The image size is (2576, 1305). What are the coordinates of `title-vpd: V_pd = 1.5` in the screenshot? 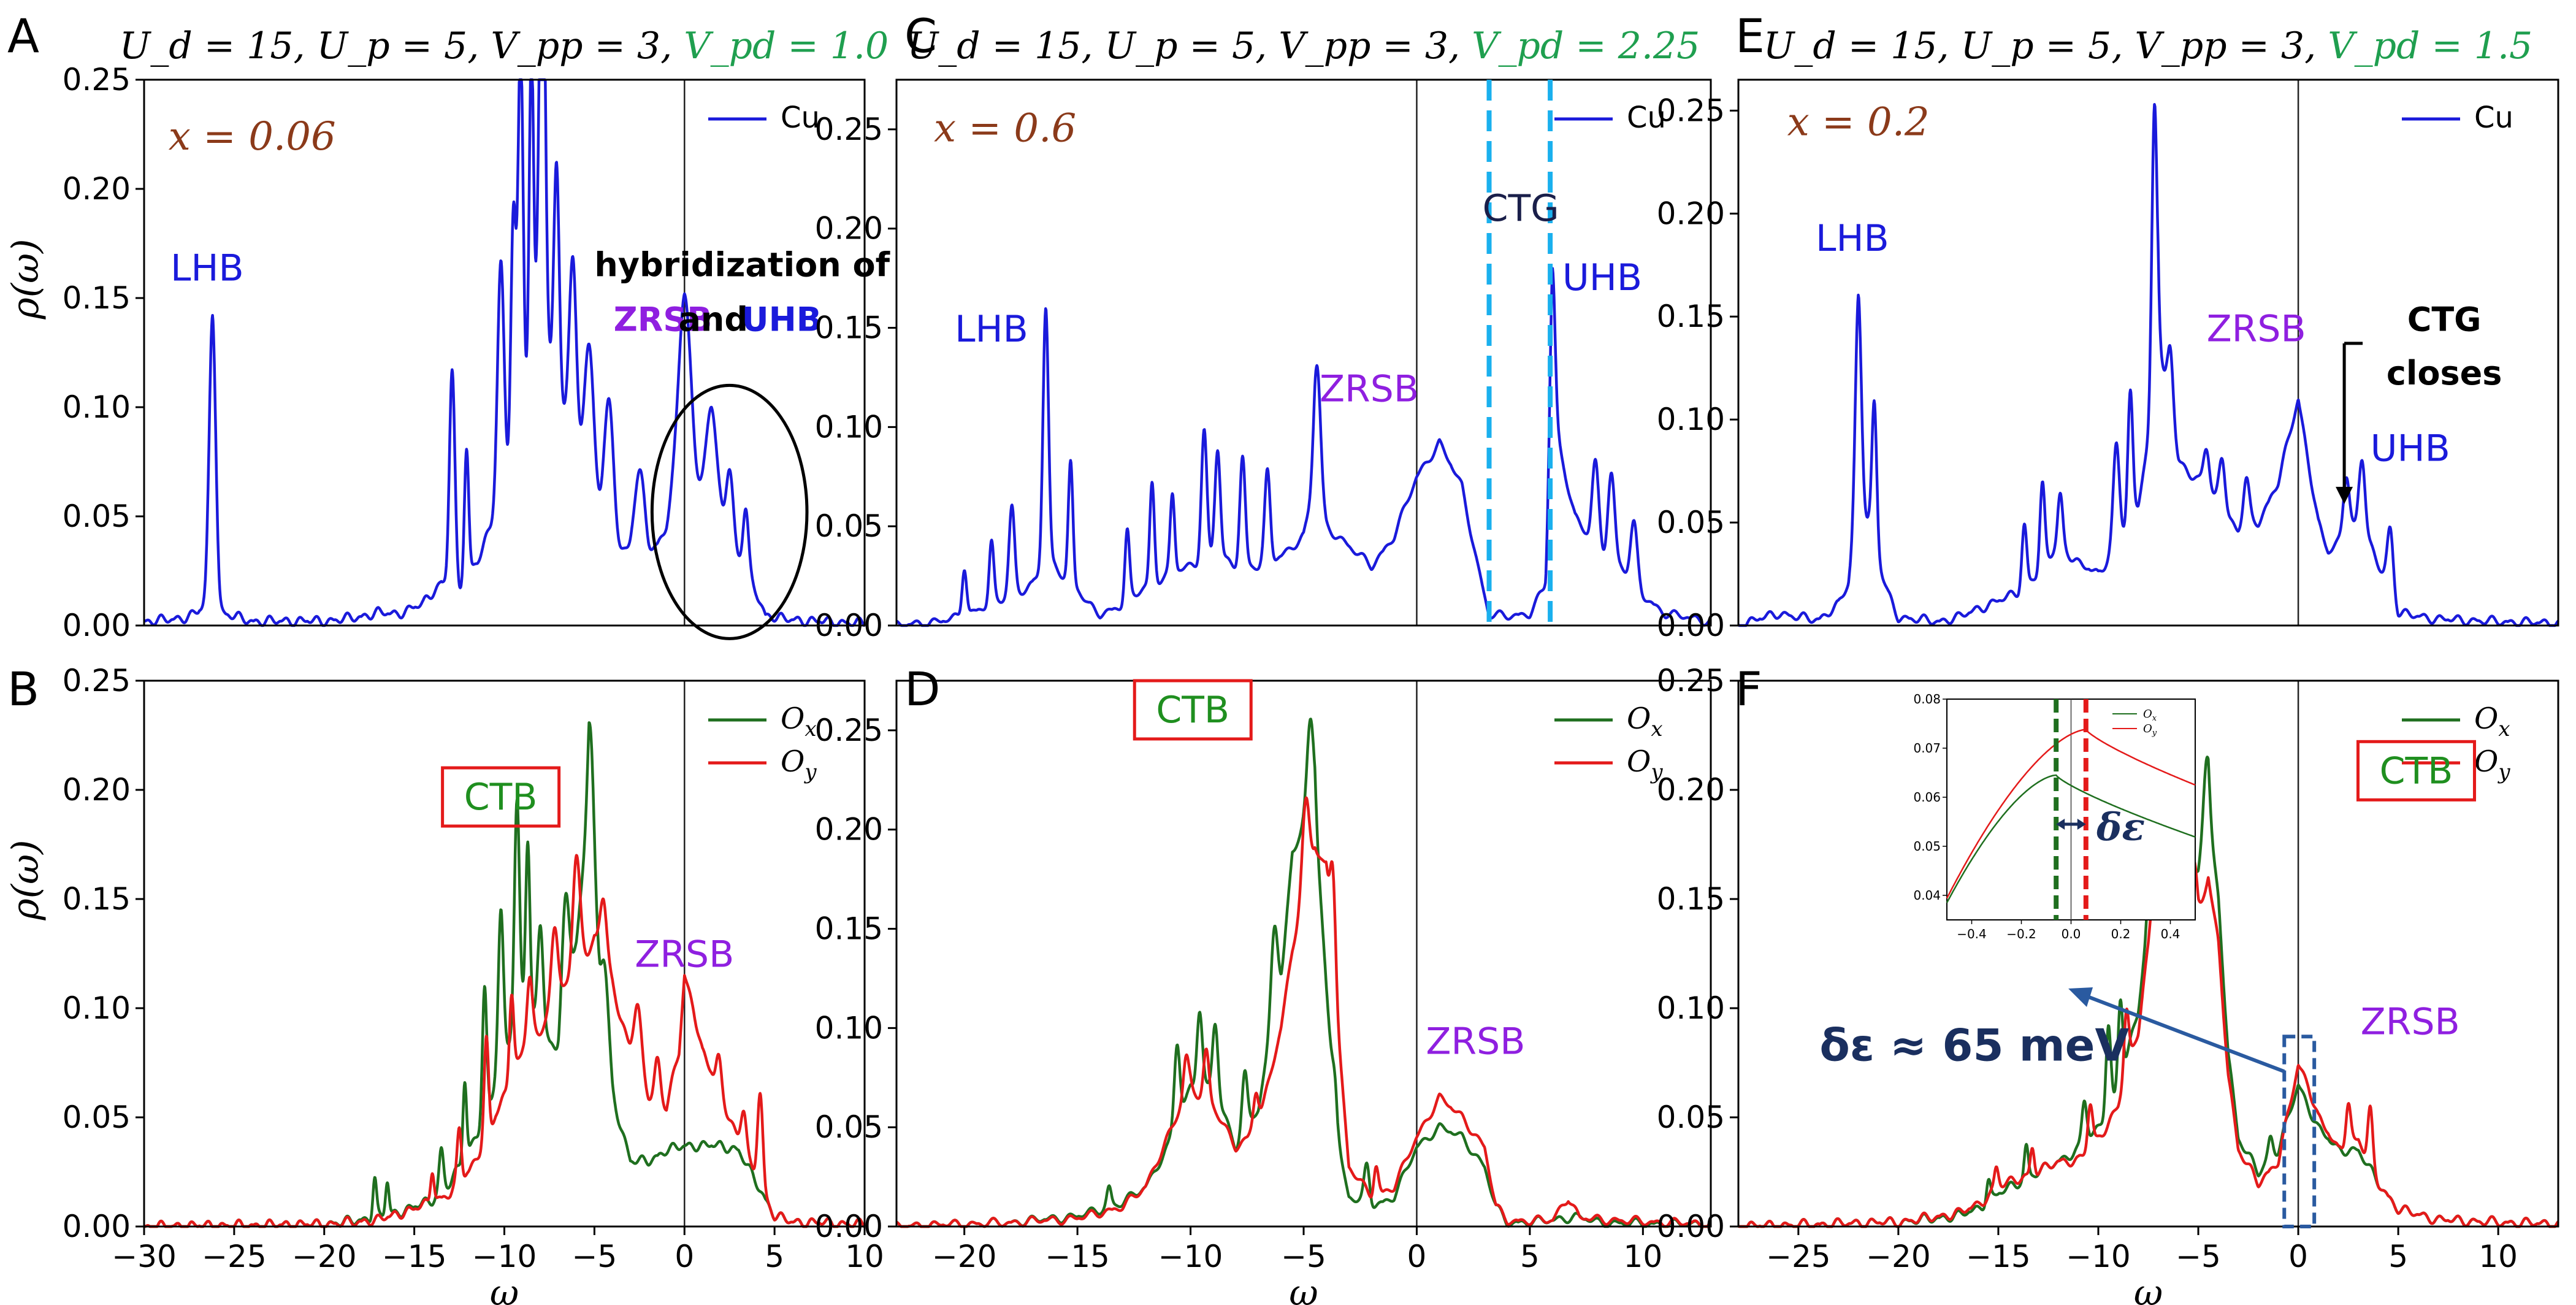 It's located at (2430, 46).